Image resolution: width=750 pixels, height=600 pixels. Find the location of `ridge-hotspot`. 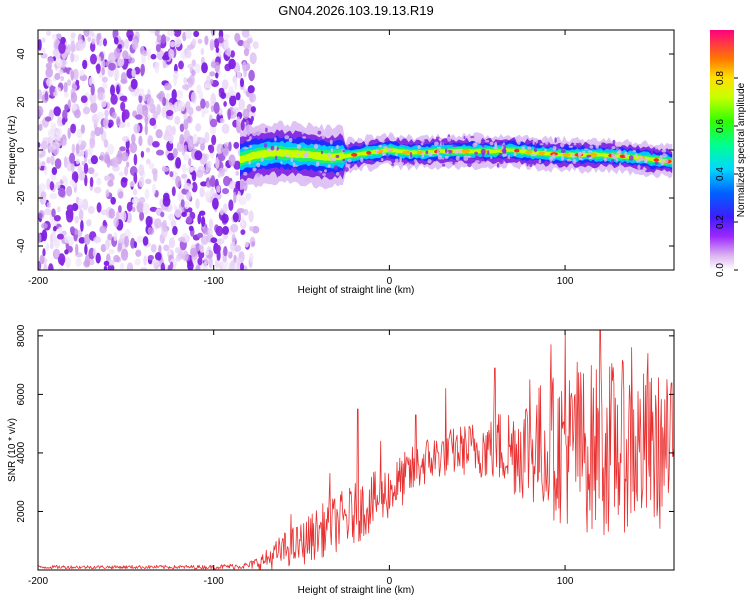

ridge-hotspot is located at coordinates (369, 153).